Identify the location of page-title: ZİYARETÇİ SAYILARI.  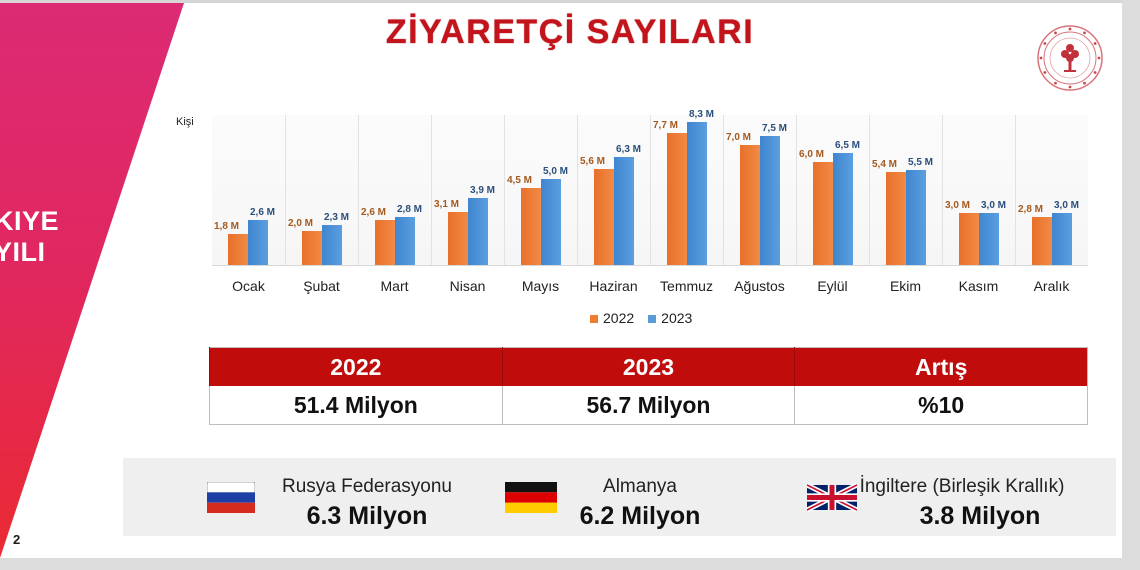
(570, 32).